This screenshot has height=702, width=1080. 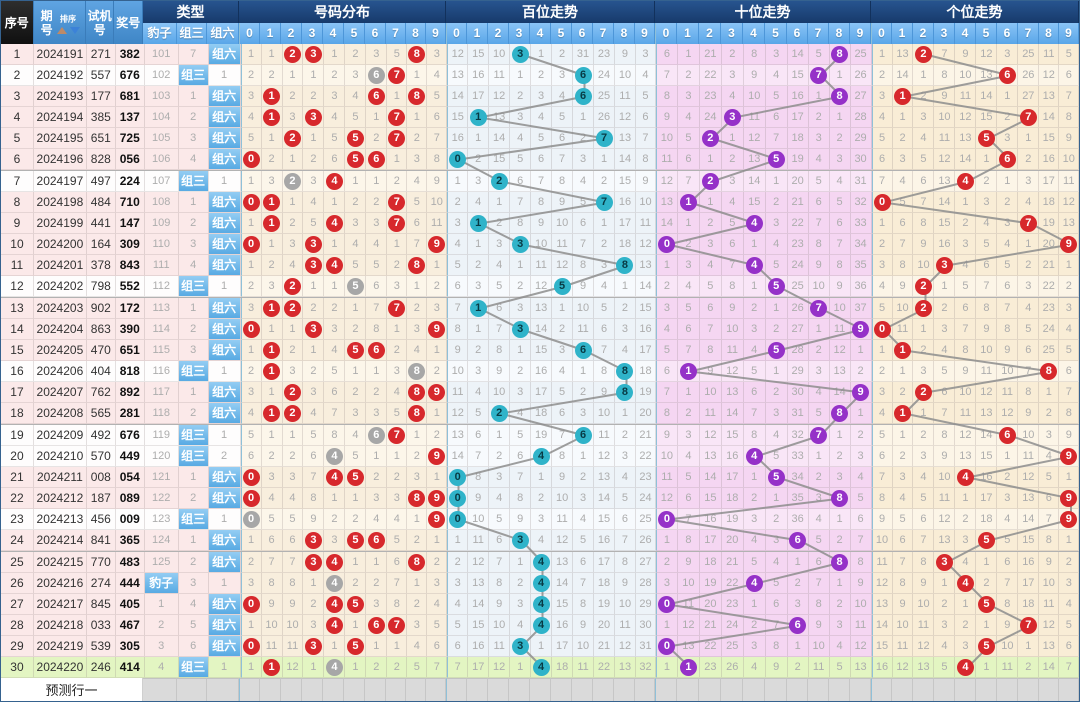 What do you see at coordinates (840, 498) in the screenshot?
I see `tens-hit-circle: 8` at bounding box center [840, 498].